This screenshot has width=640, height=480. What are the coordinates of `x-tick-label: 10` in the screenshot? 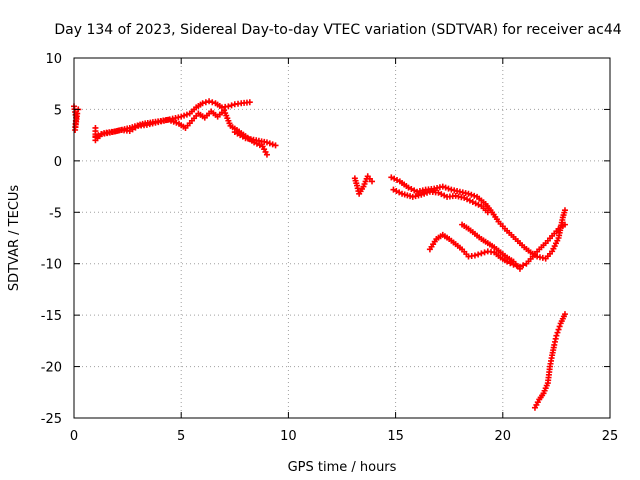 It's located at (288, 436).